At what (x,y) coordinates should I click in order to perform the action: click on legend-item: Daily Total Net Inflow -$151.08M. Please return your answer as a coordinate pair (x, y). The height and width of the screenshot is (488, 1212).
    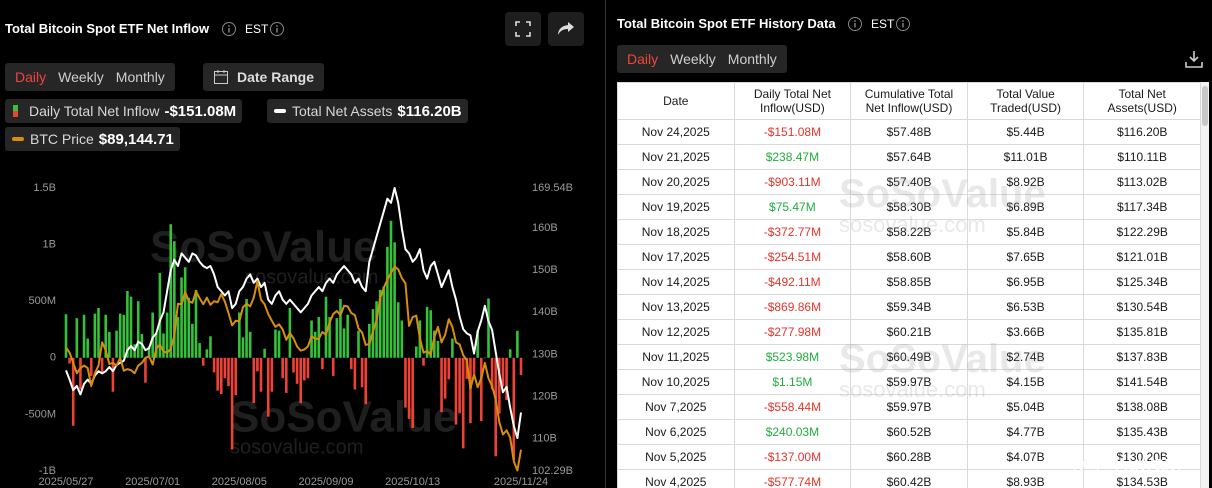
    Looking at the image, I should click on (124, 111).